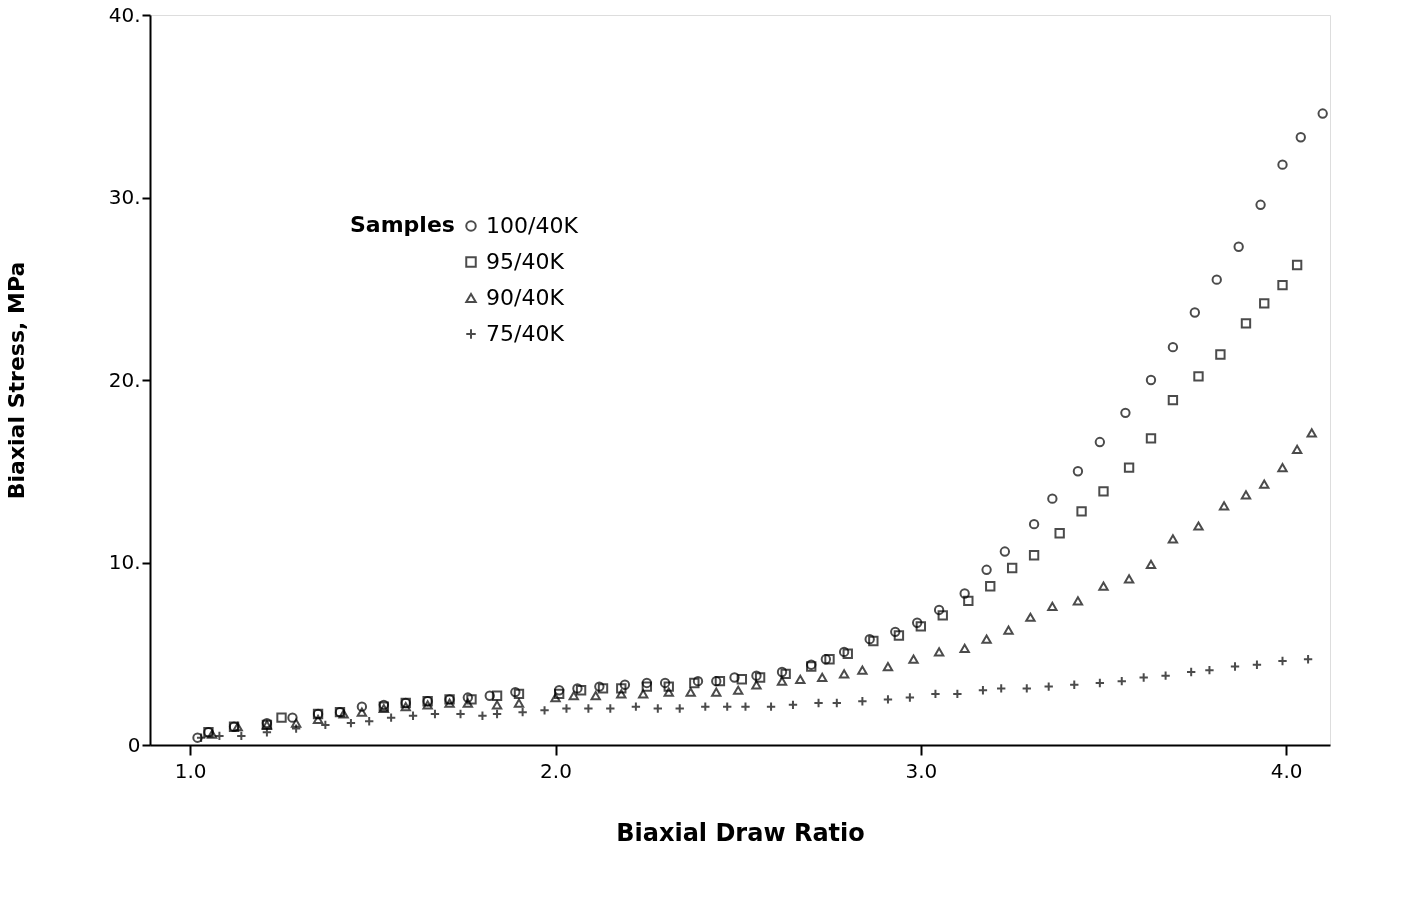 The width and height of the screenshot is (1421, 920). Describe the element at coordinates (525, 297) in the screenshot. I see `legend-label: 90/40K` at that location.